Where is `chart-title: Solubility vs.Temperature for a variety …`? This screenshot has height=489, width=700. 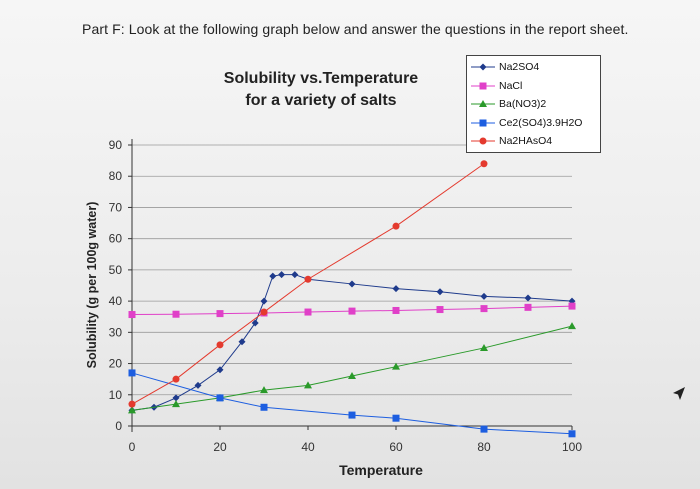 chart-title: Solubility vs.Temperature for a variety … is located at coordinates (321, 90).